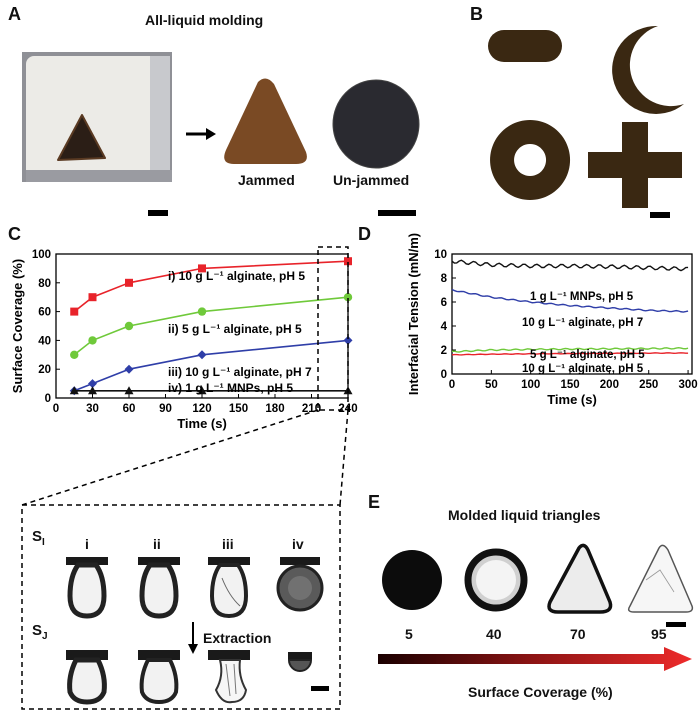  I want to click on scale-bar-a-right, so click(397, 213).